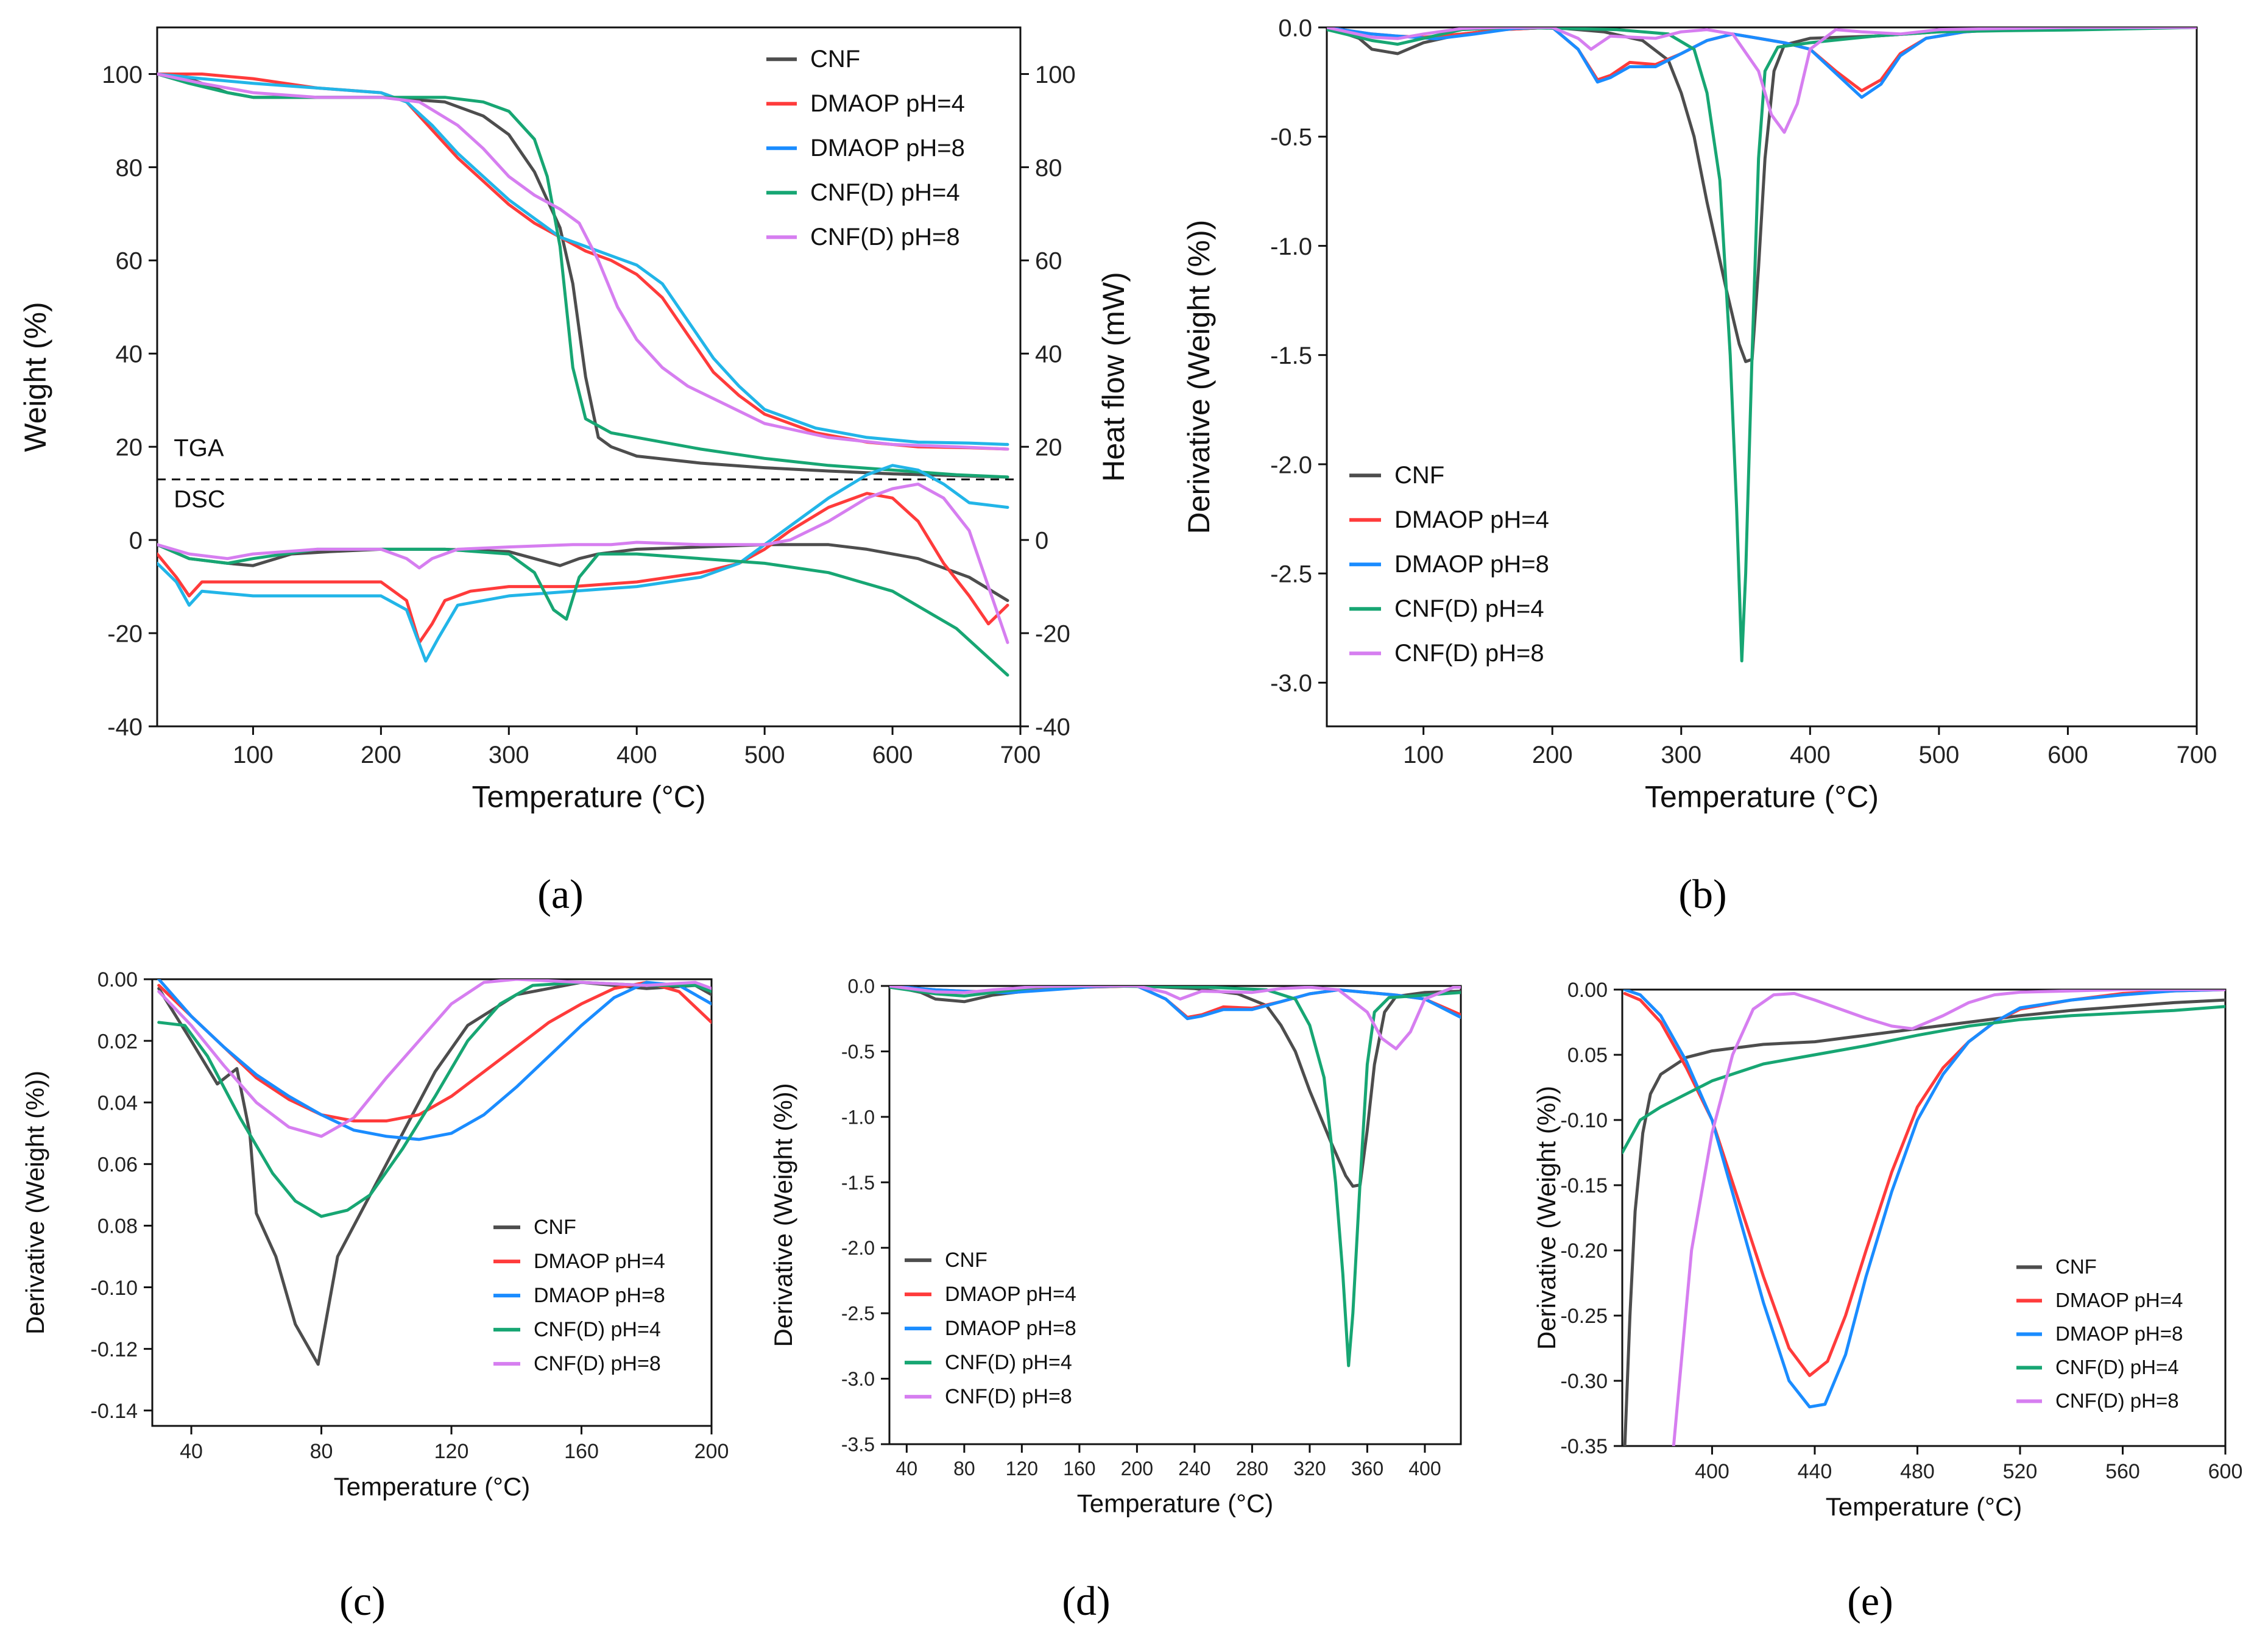 Image resolution: width=2268 pixels, height=1641 pixels. I want to click on x-tick-label: 80, so click(964, 1469).